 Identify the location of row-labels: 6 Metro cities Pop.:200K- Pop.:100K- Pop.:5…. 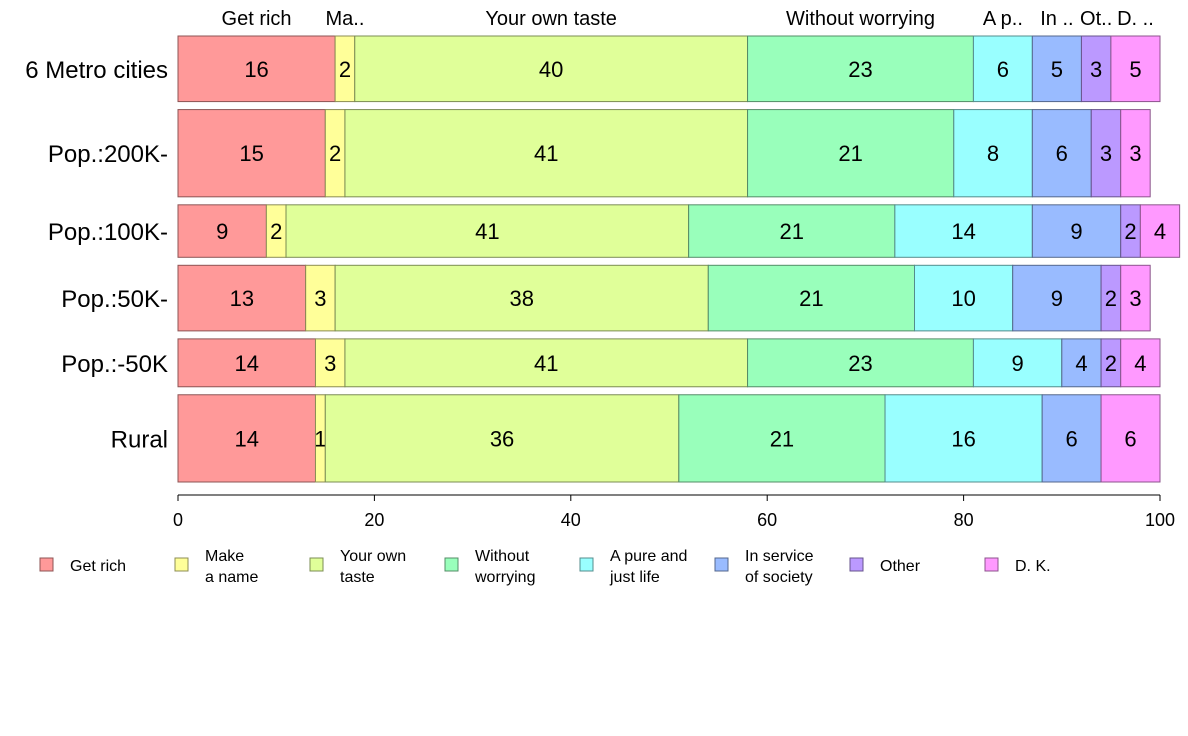
(96, 255).